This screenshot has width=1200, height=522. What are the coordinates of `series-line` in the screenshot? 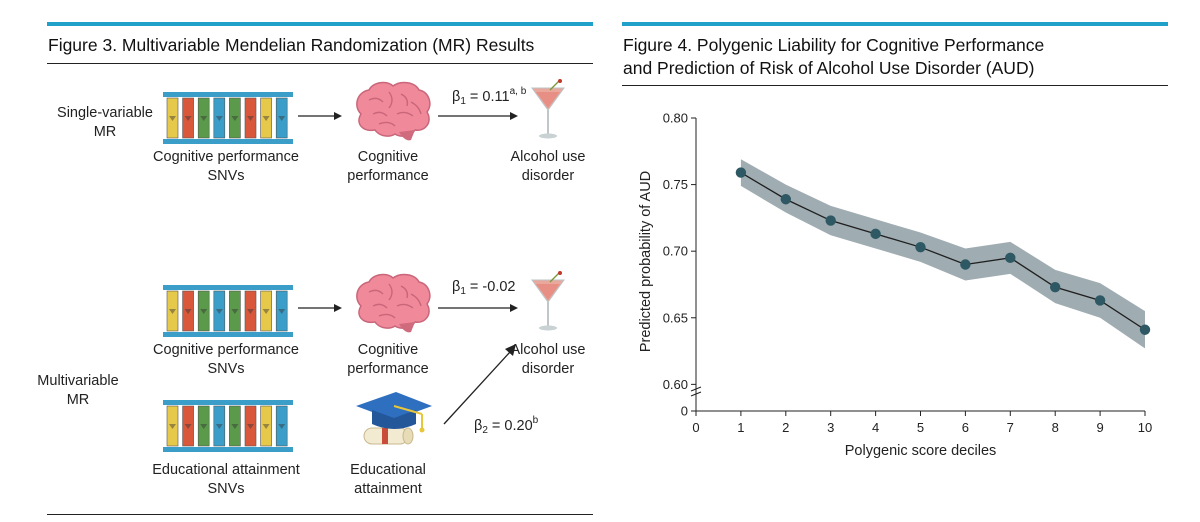 It's located at (943, 251).